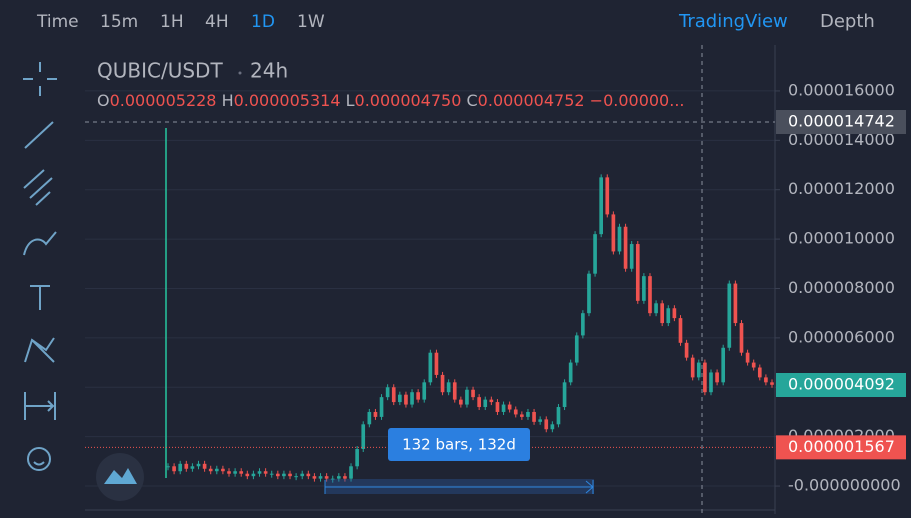 The width and height of the screenshot is (911, 518). Describe the element at coordinates (217, 22) in the screenshot. I see `interval: 4H` at that location.